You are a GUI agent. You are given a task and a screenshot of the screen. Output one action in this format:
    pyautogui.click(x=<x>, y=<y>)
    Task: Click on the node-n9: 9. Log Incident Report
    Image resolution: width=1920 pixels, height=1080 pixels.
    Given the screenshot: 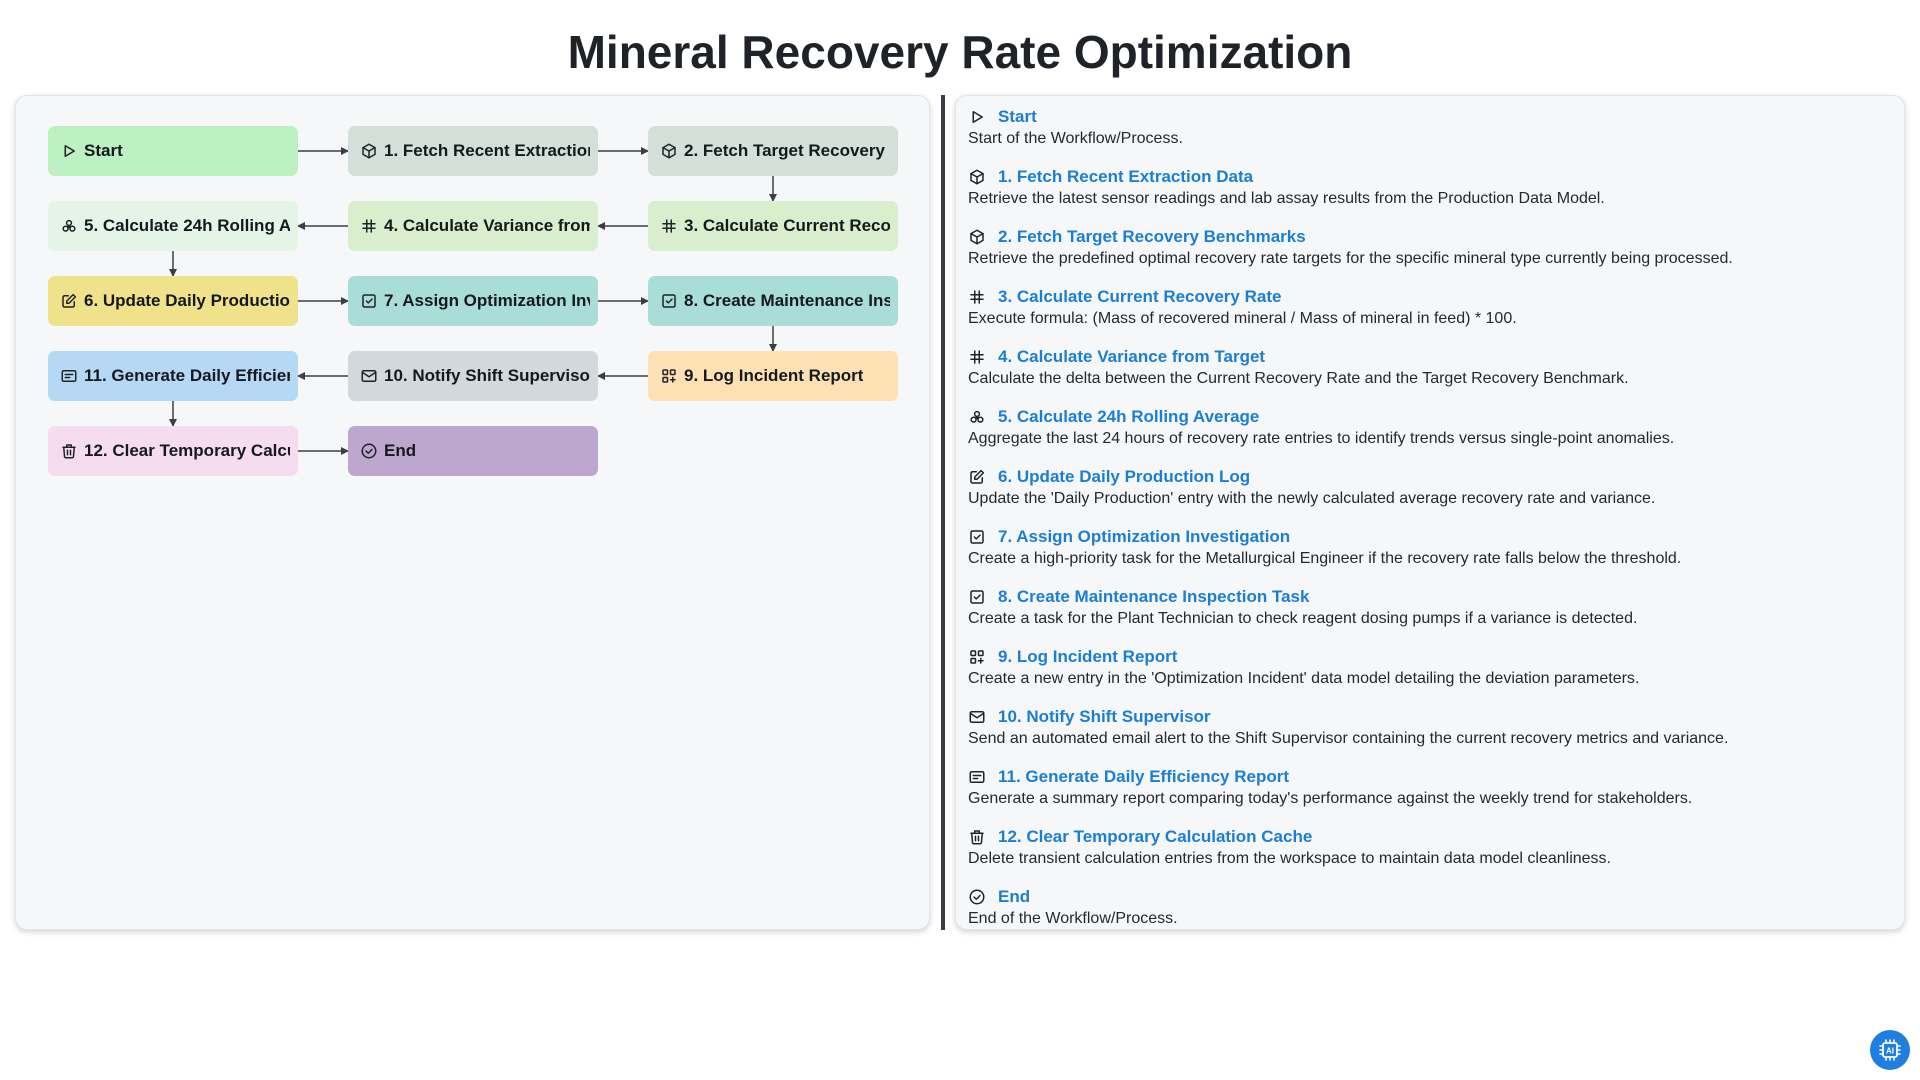 What is the action you would take?
    pyautogui.click(x=773, y=376)
    